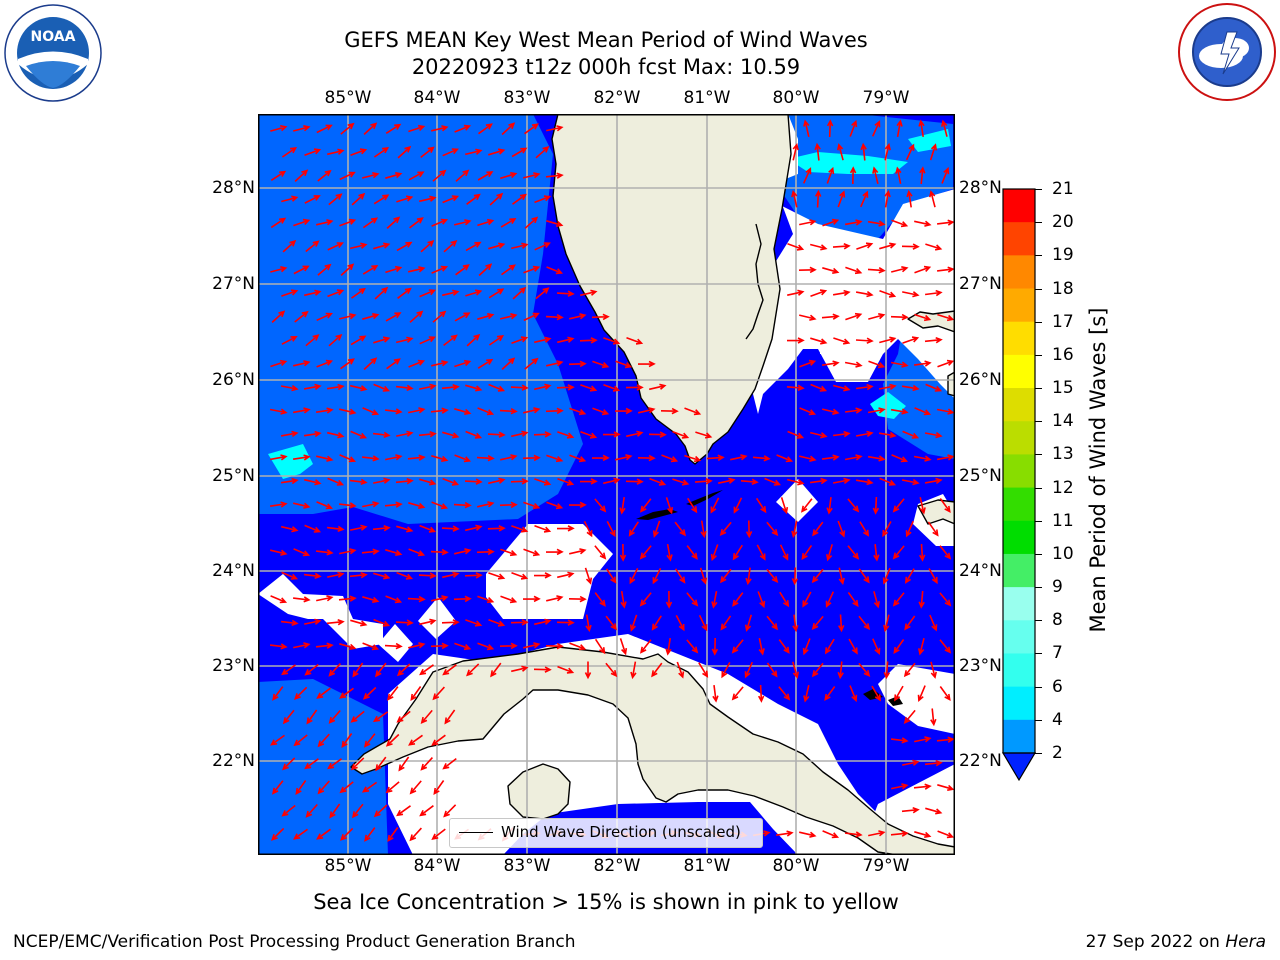  I want to click on lat-label-left: 23°N, so click(233, 666).